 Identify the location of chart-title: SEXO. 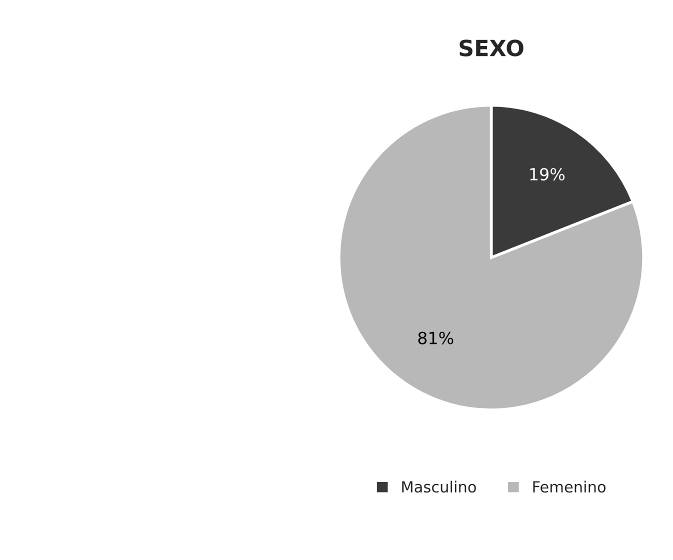
(492, 48).